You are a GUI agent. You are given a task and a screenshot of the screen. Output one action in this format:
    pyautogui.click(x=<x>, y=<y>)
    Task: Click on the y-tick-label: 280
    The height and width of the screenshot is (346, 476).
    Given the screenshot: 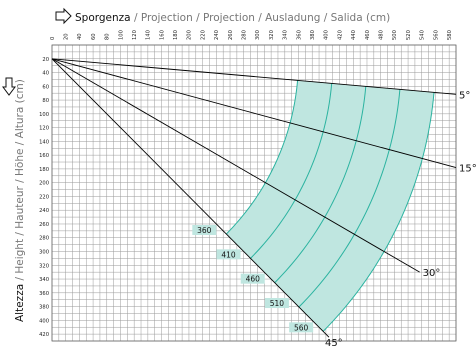 What is the action you would take?
    pyautogui.click(x=44, y=239)
    